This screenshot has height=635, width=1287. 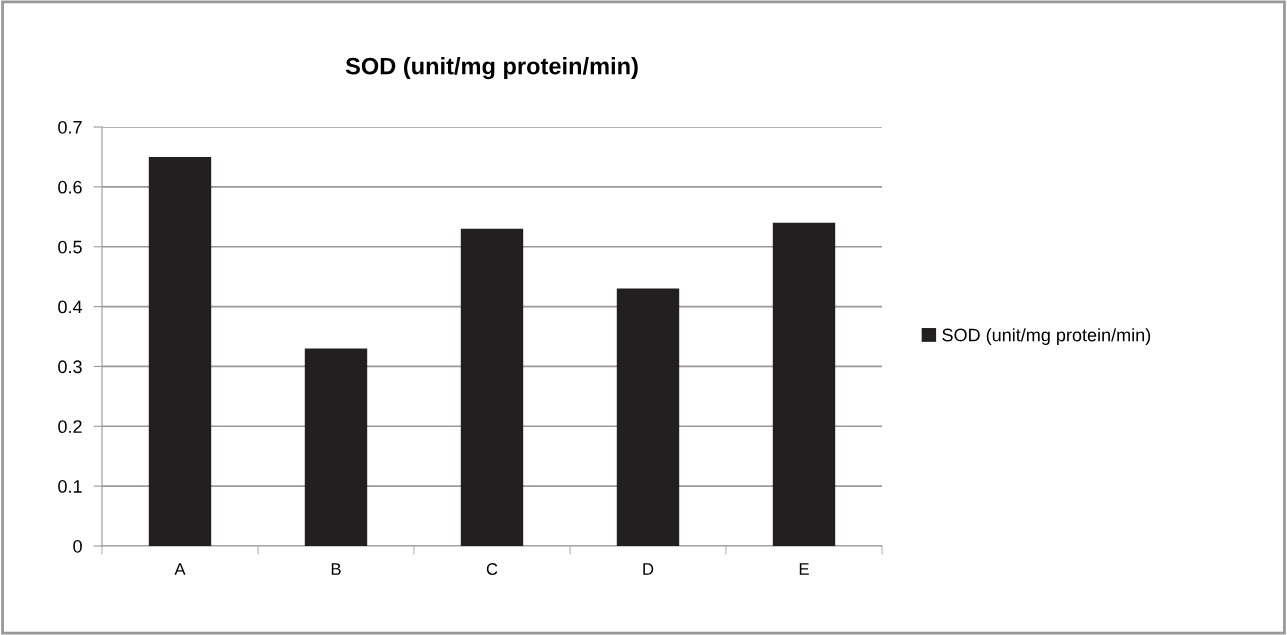 What do you see at coordinates (70, 307) in the screenshot?
I see `y-tick-label: 0.4` at bounding box center [70, 307].